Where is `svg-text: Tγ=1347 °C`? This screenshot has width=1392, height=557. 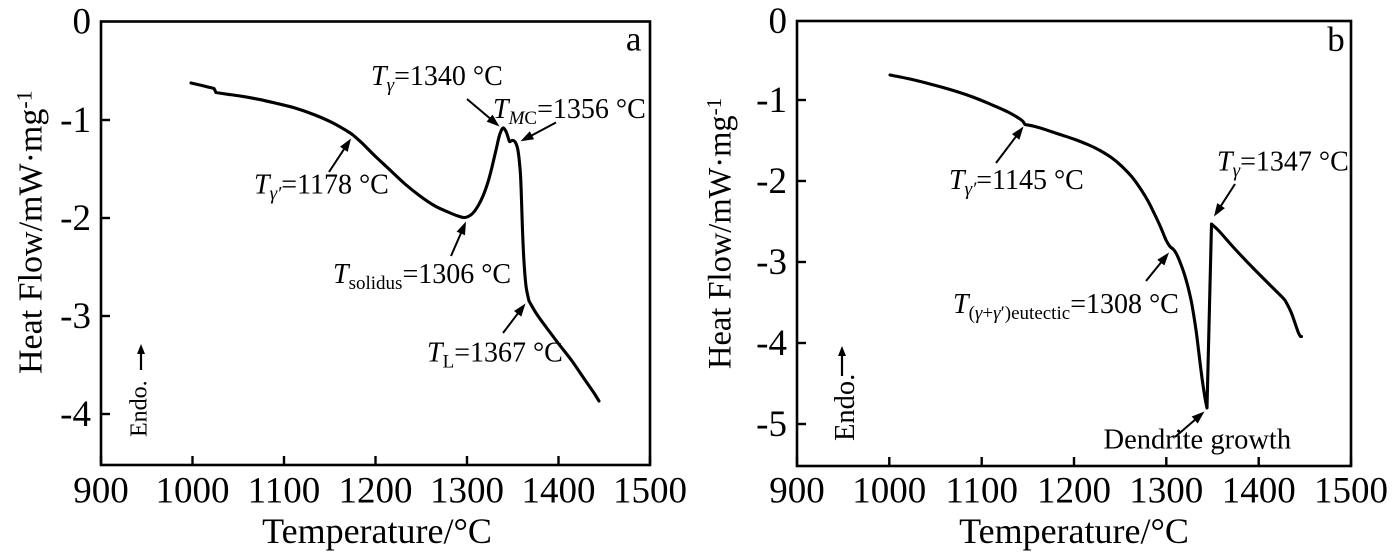 svg-text: Tγ=1347 °C is located at coordinates (1283, 164).